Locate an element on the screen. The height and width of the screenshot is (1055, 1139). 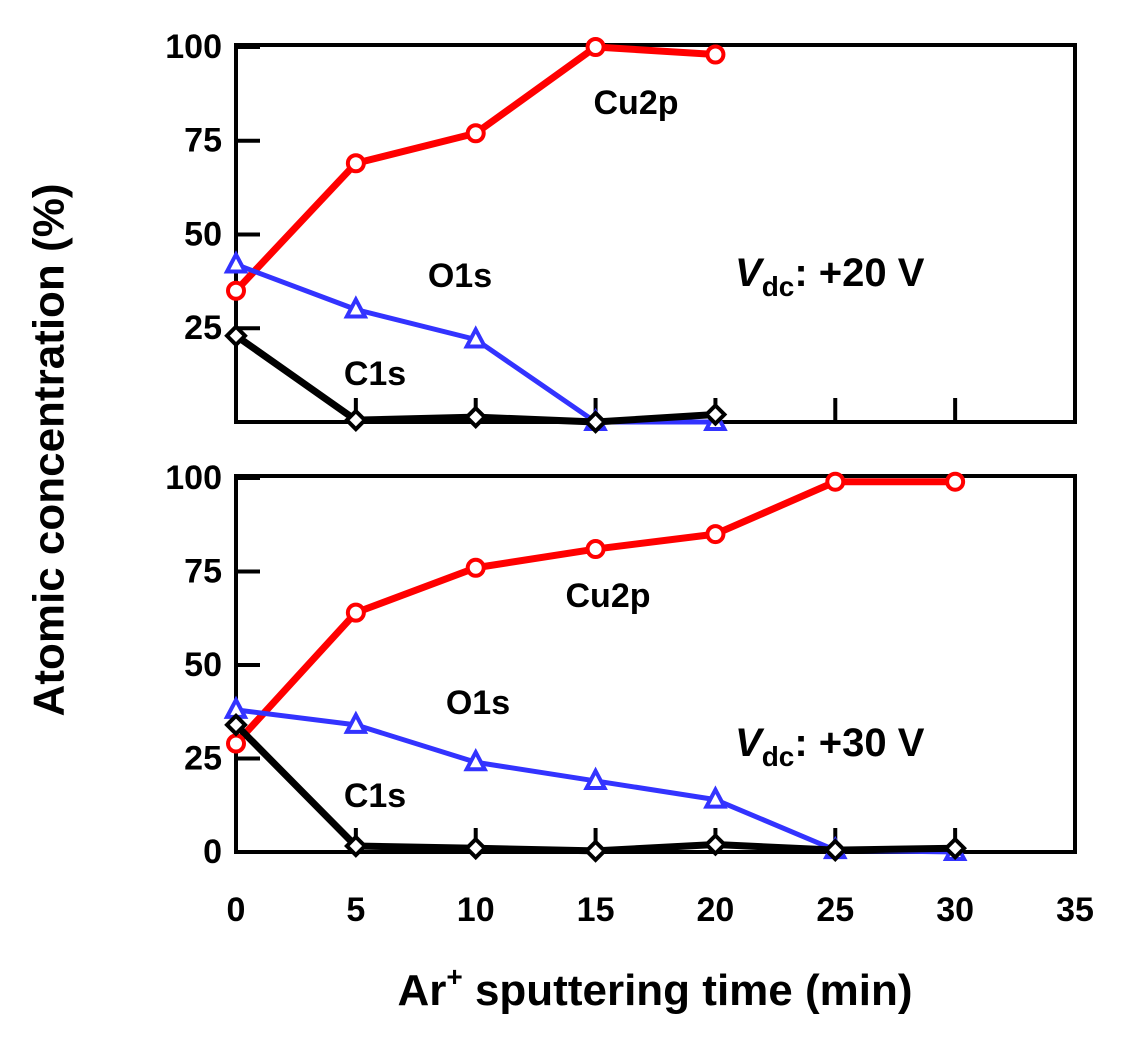
x-axis-title: Ar+ sputtering time (min) is located at coordinates (654, 987).